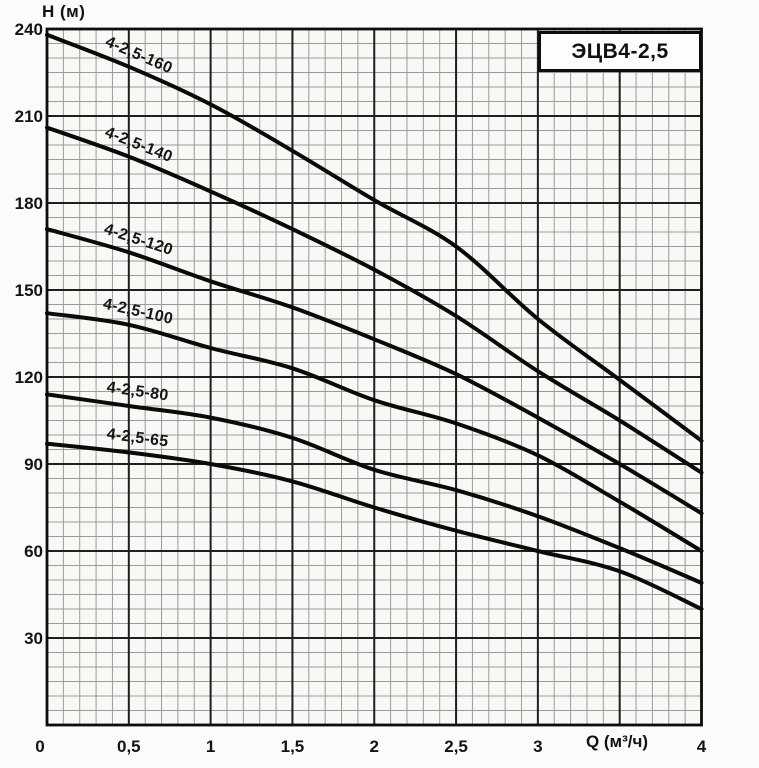 Image resolution: width=759 pixels, height=768 pixels. I want to click on y-tick-label-150: 150, so click(29, 290).